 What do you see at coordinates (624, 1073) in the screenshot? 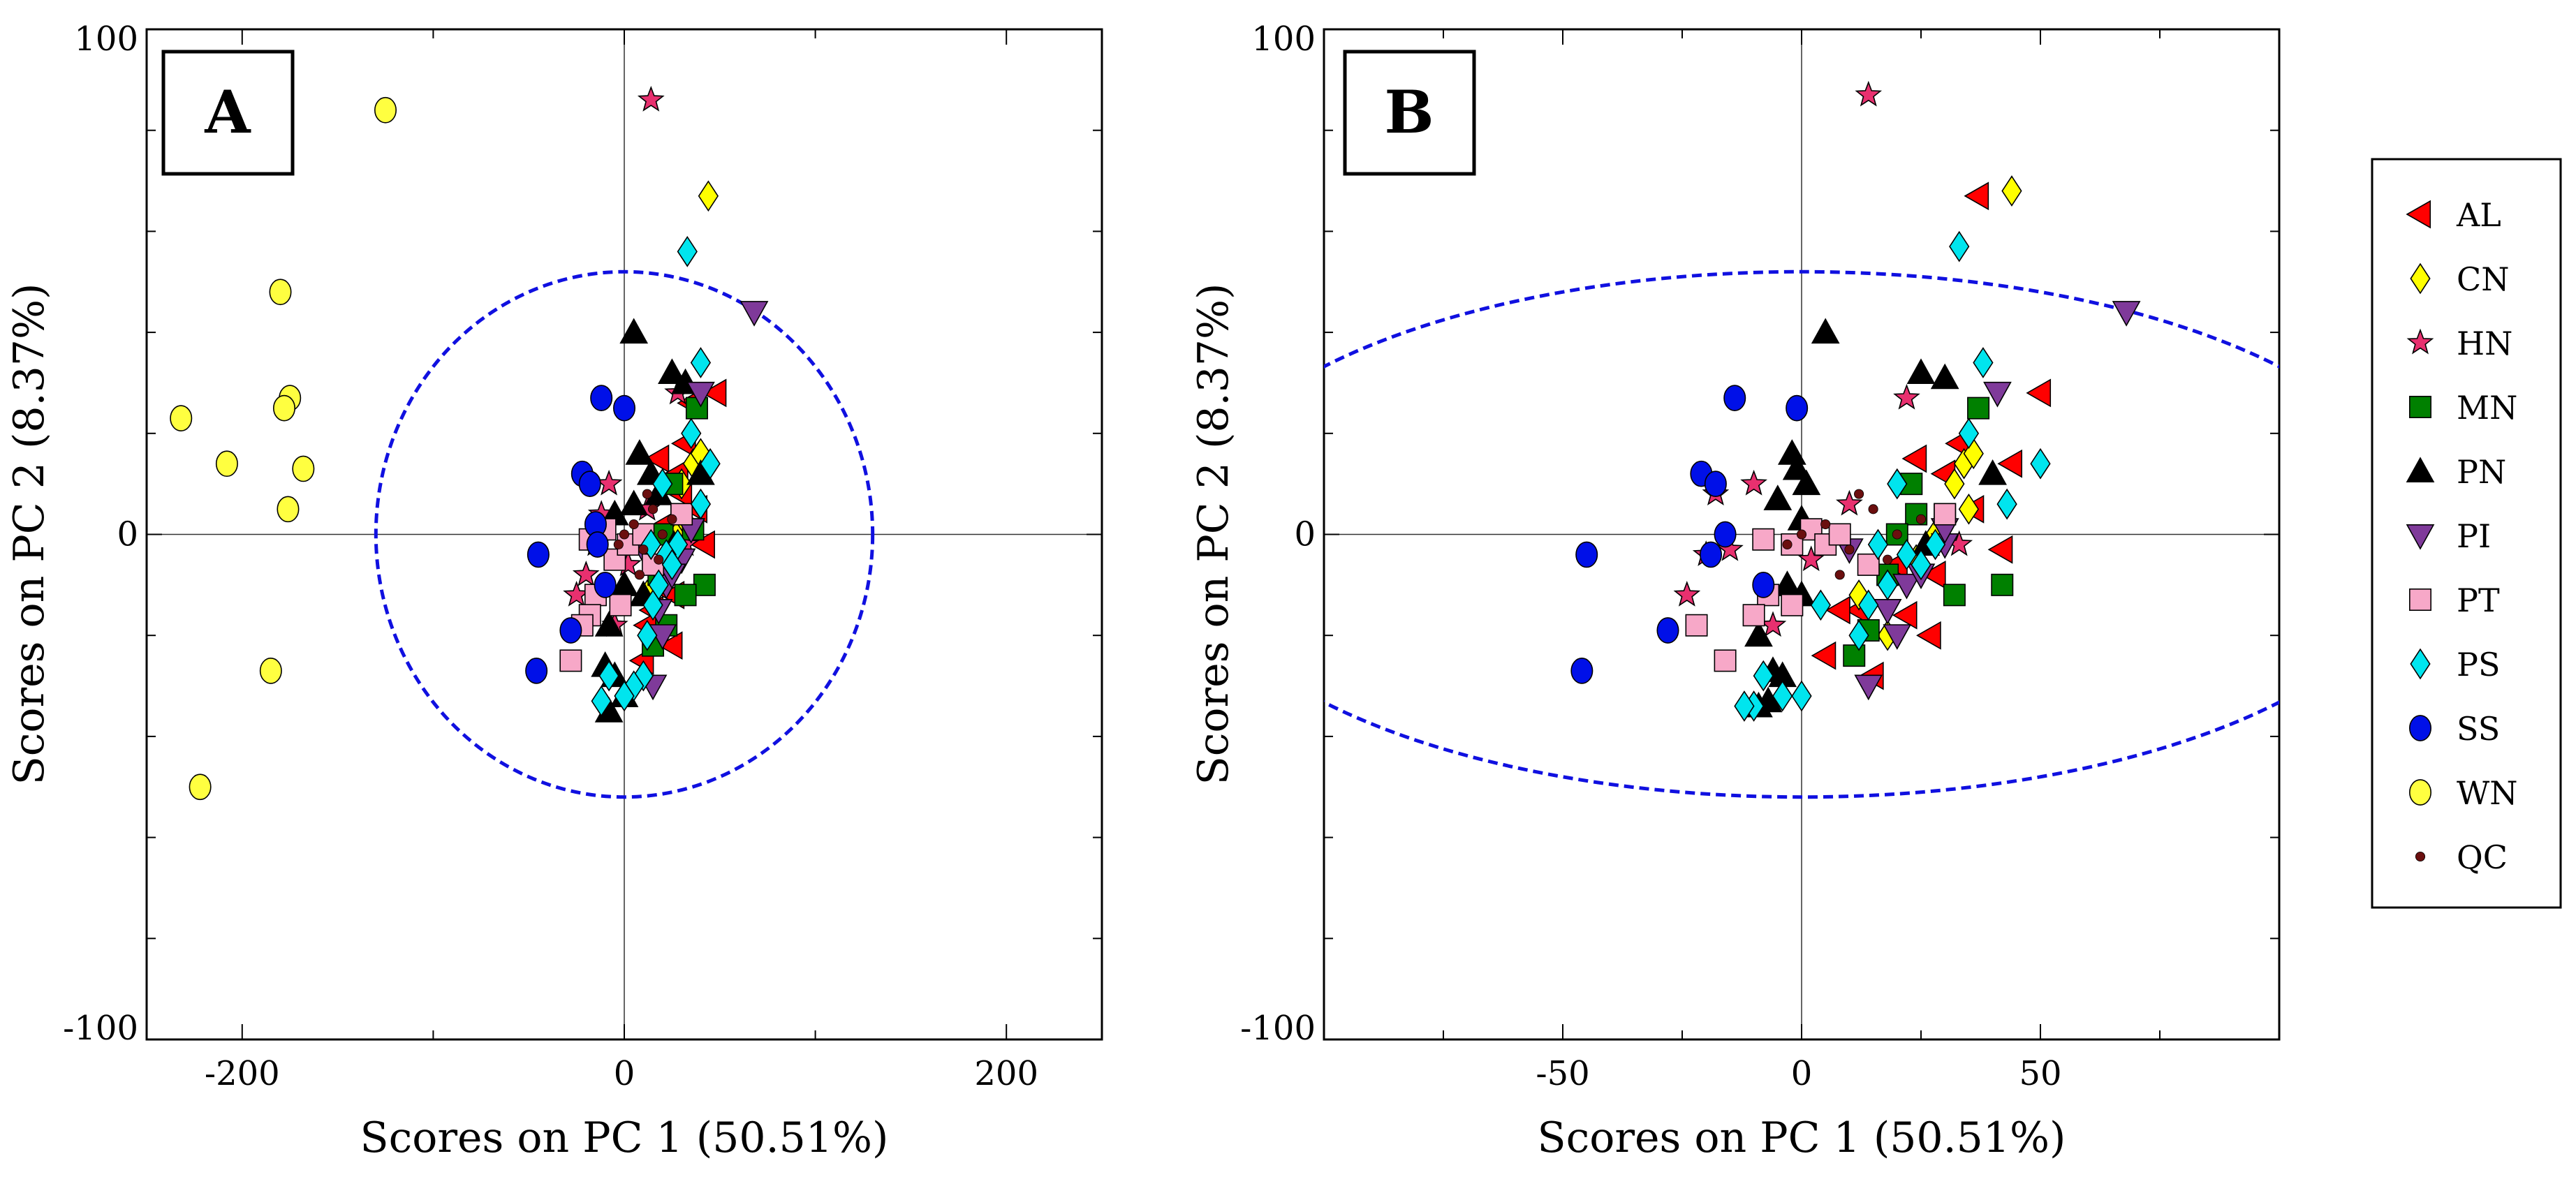
I see `panel-a-x-tick-label: 0` at bounding box center [624, 1073].